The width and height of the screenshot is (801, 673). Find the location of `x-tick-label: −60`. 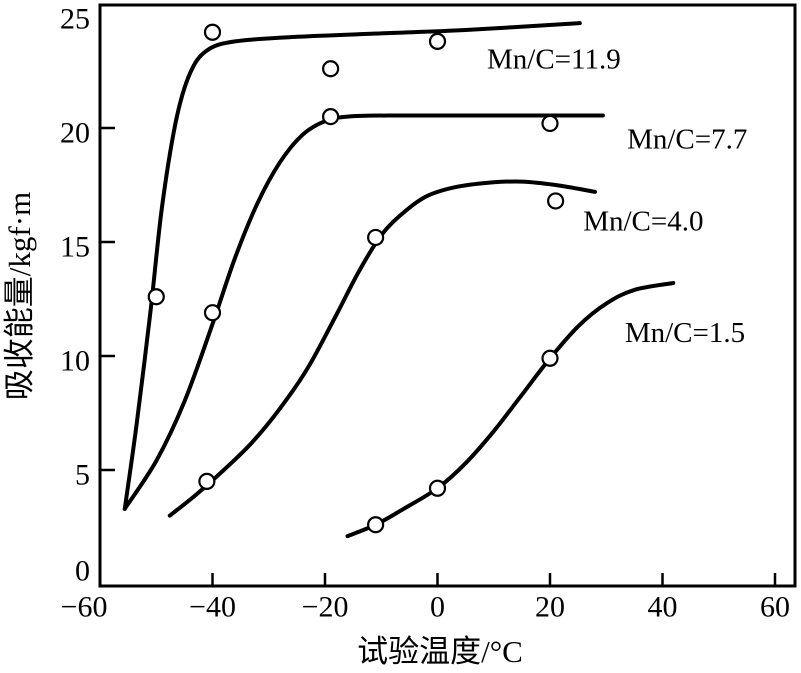

x-tick-label: −60 is located at coordinates (84, 607).